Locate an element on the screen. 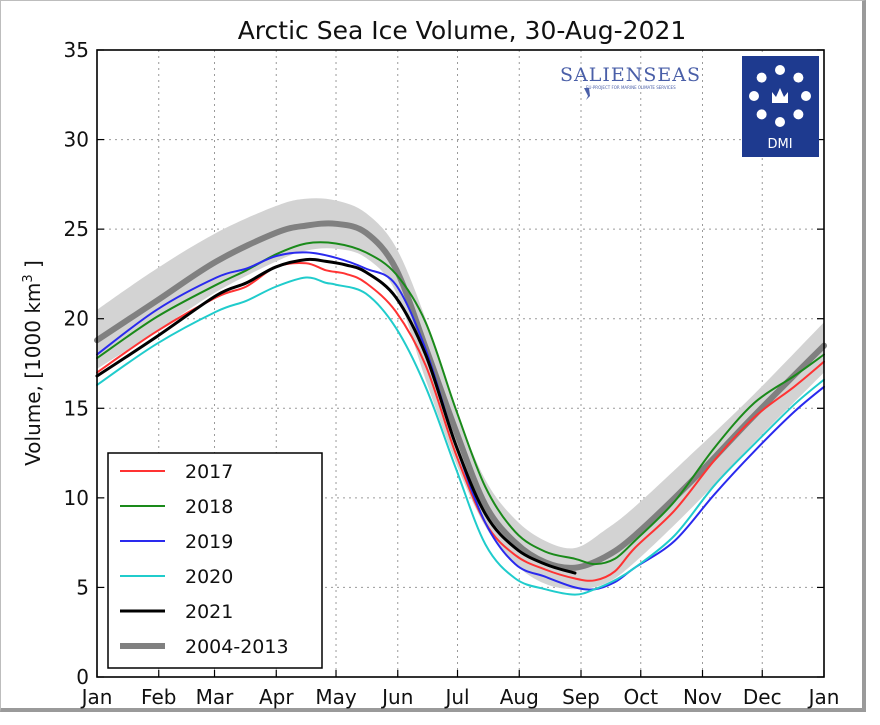  x-tick-label: Aug is located at coordinates (519, 697).